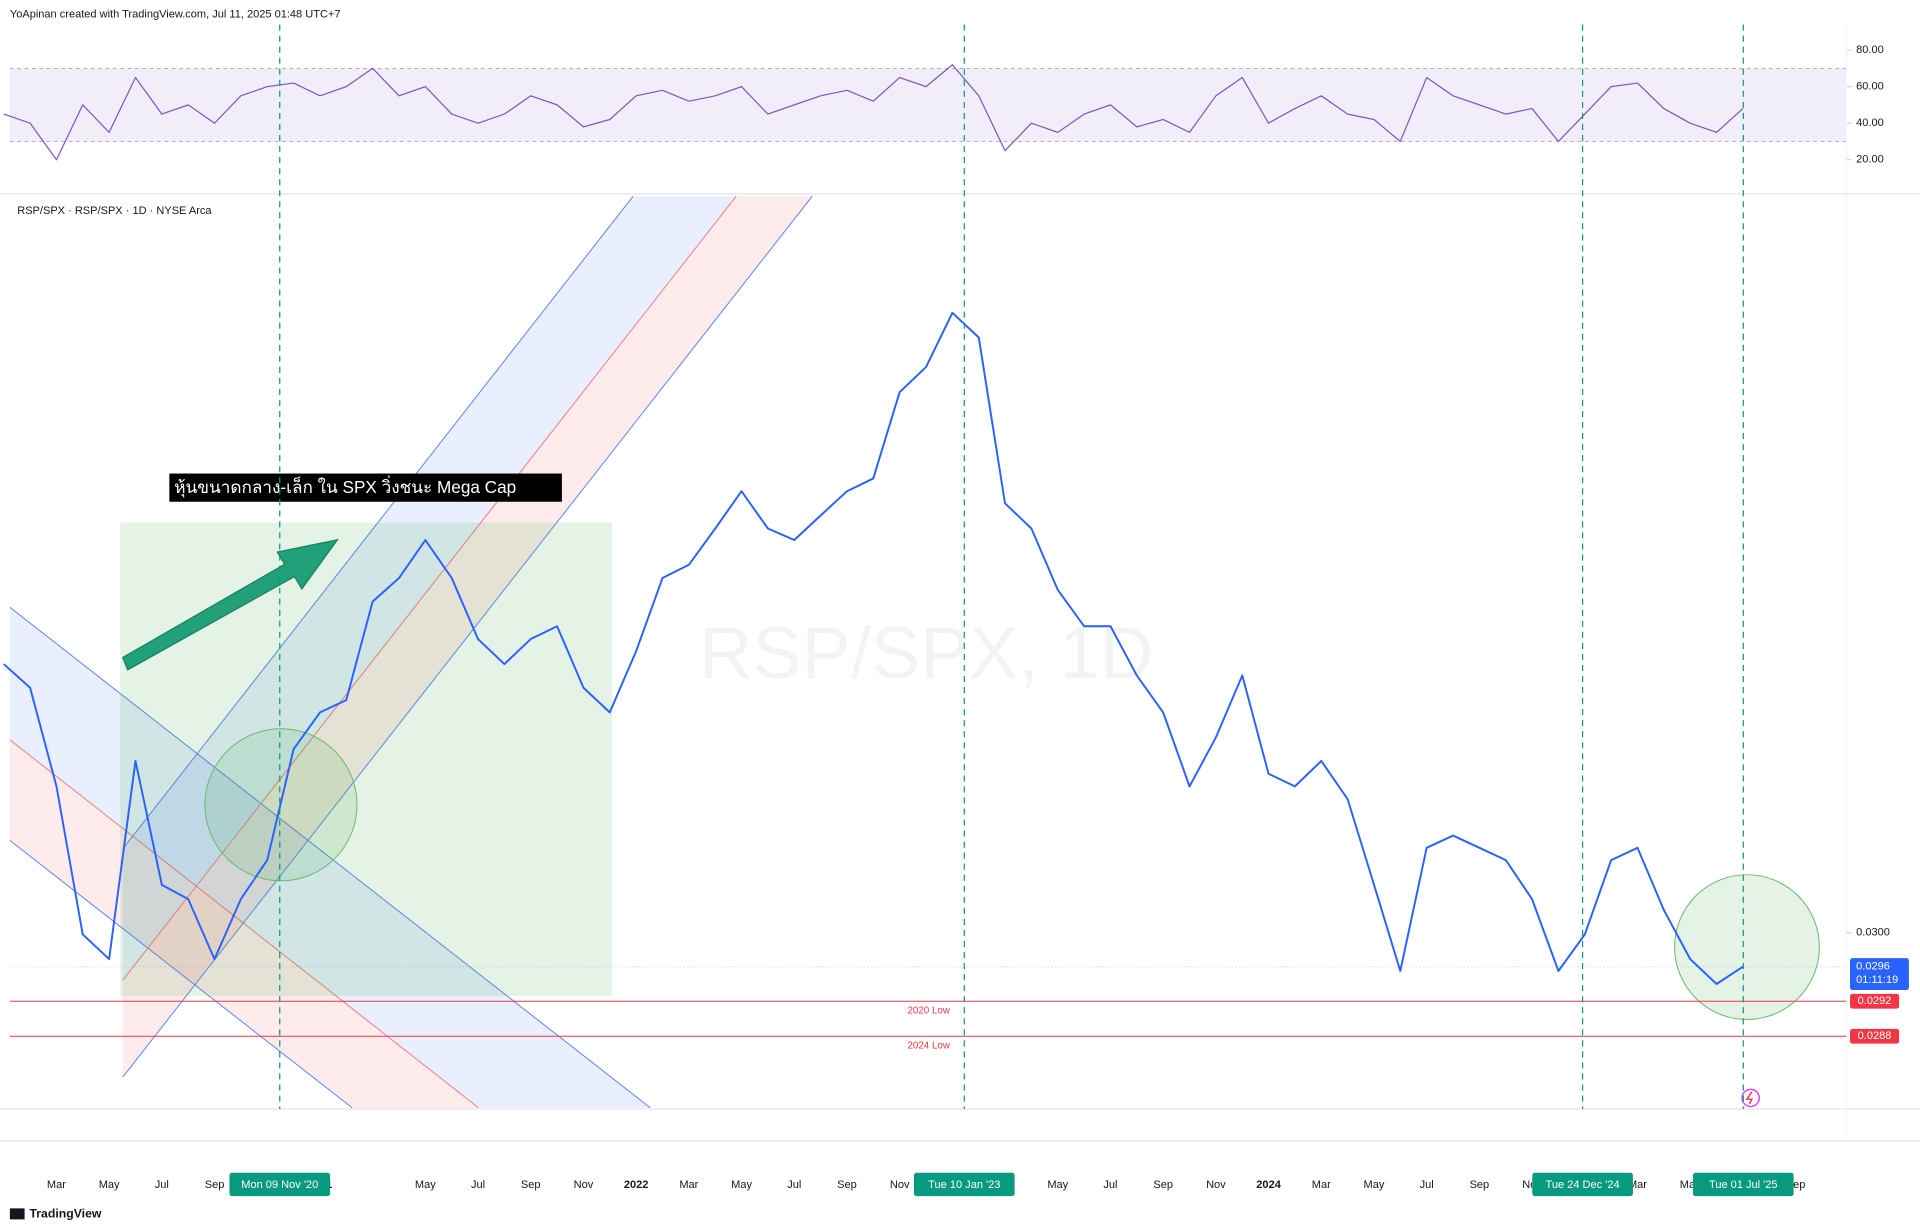 The height and width of the screenshot is (1228, 1920). I want to click on y-tick-label: 80.00, so click(1870, 50).